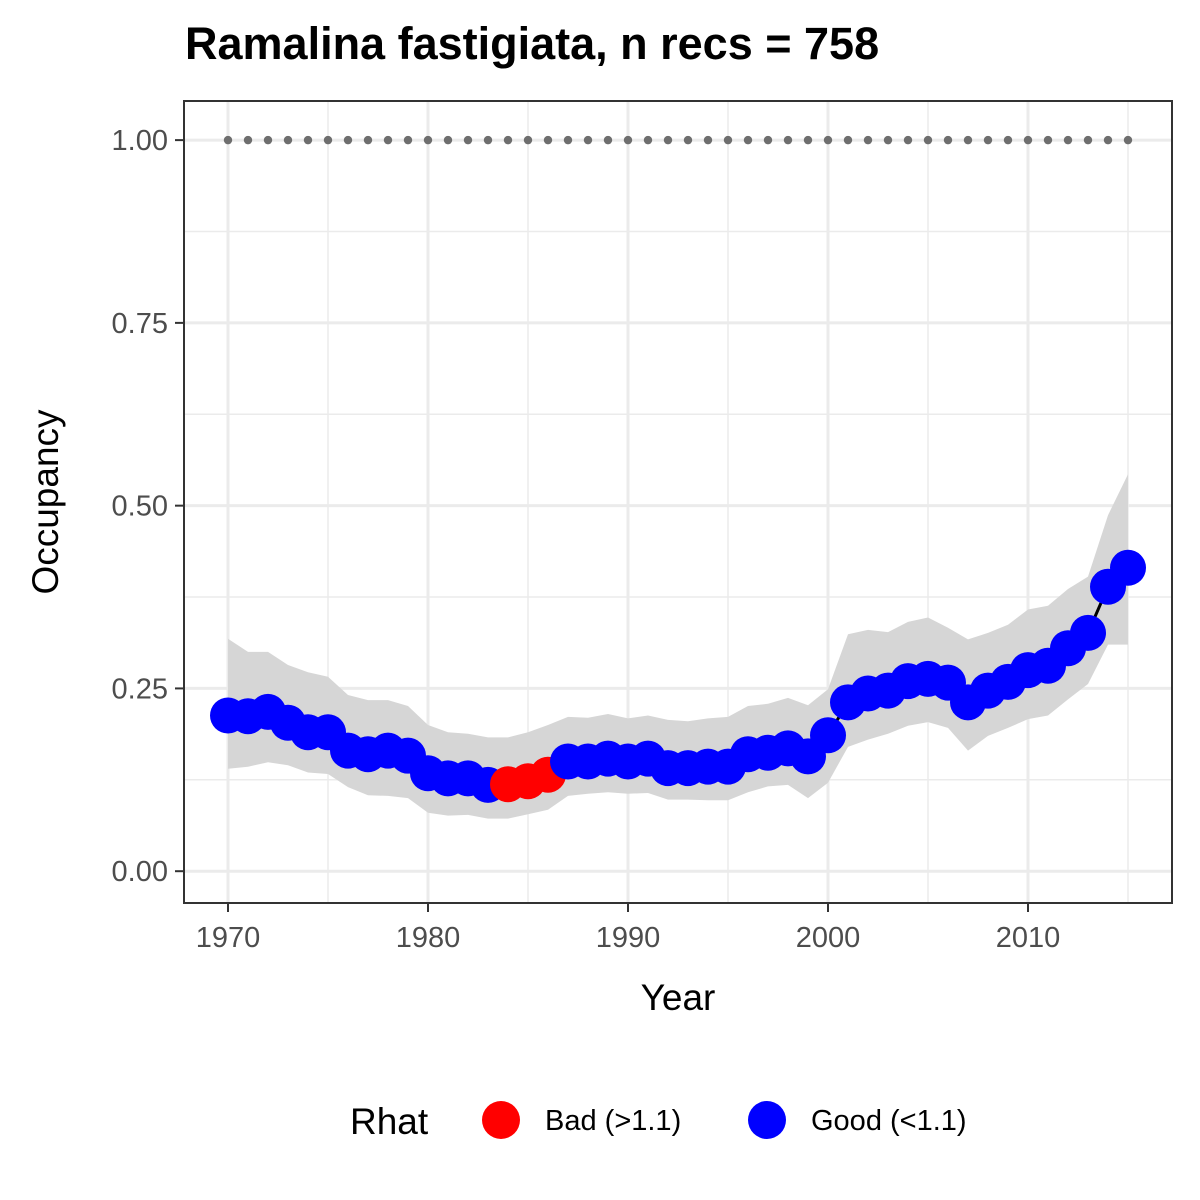 The width and height of the screenshot is (1200, 1200). Describe the element at coordinates (828, 938) in the screenshot. I see `x-tick-label: 2000` at that location.